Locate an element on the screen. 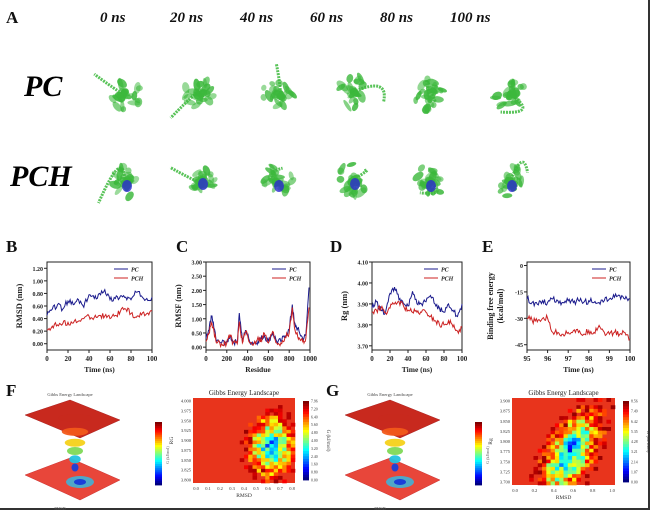 The image size is (650, 510). row-label-pc: PC is located at coordinates (43, 86).